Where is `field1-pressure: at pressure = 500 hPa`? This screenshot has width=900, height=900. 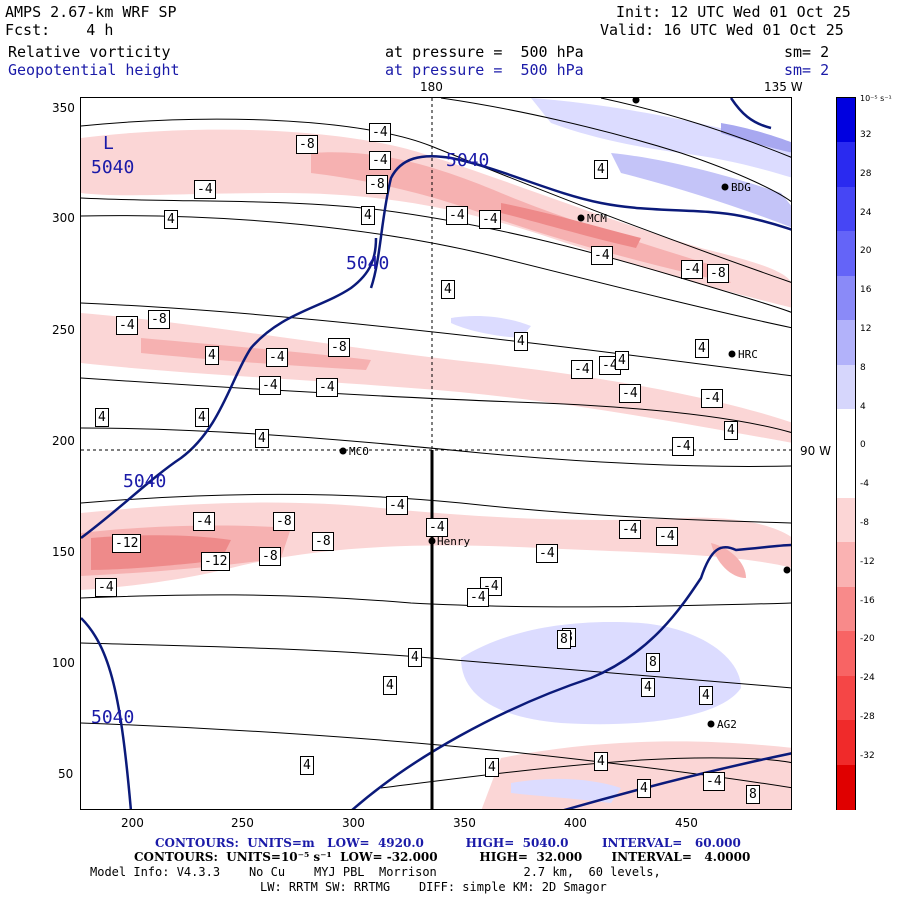
field1-pressure: at pressure = 500 hPa is located at coordinates (484, 52).